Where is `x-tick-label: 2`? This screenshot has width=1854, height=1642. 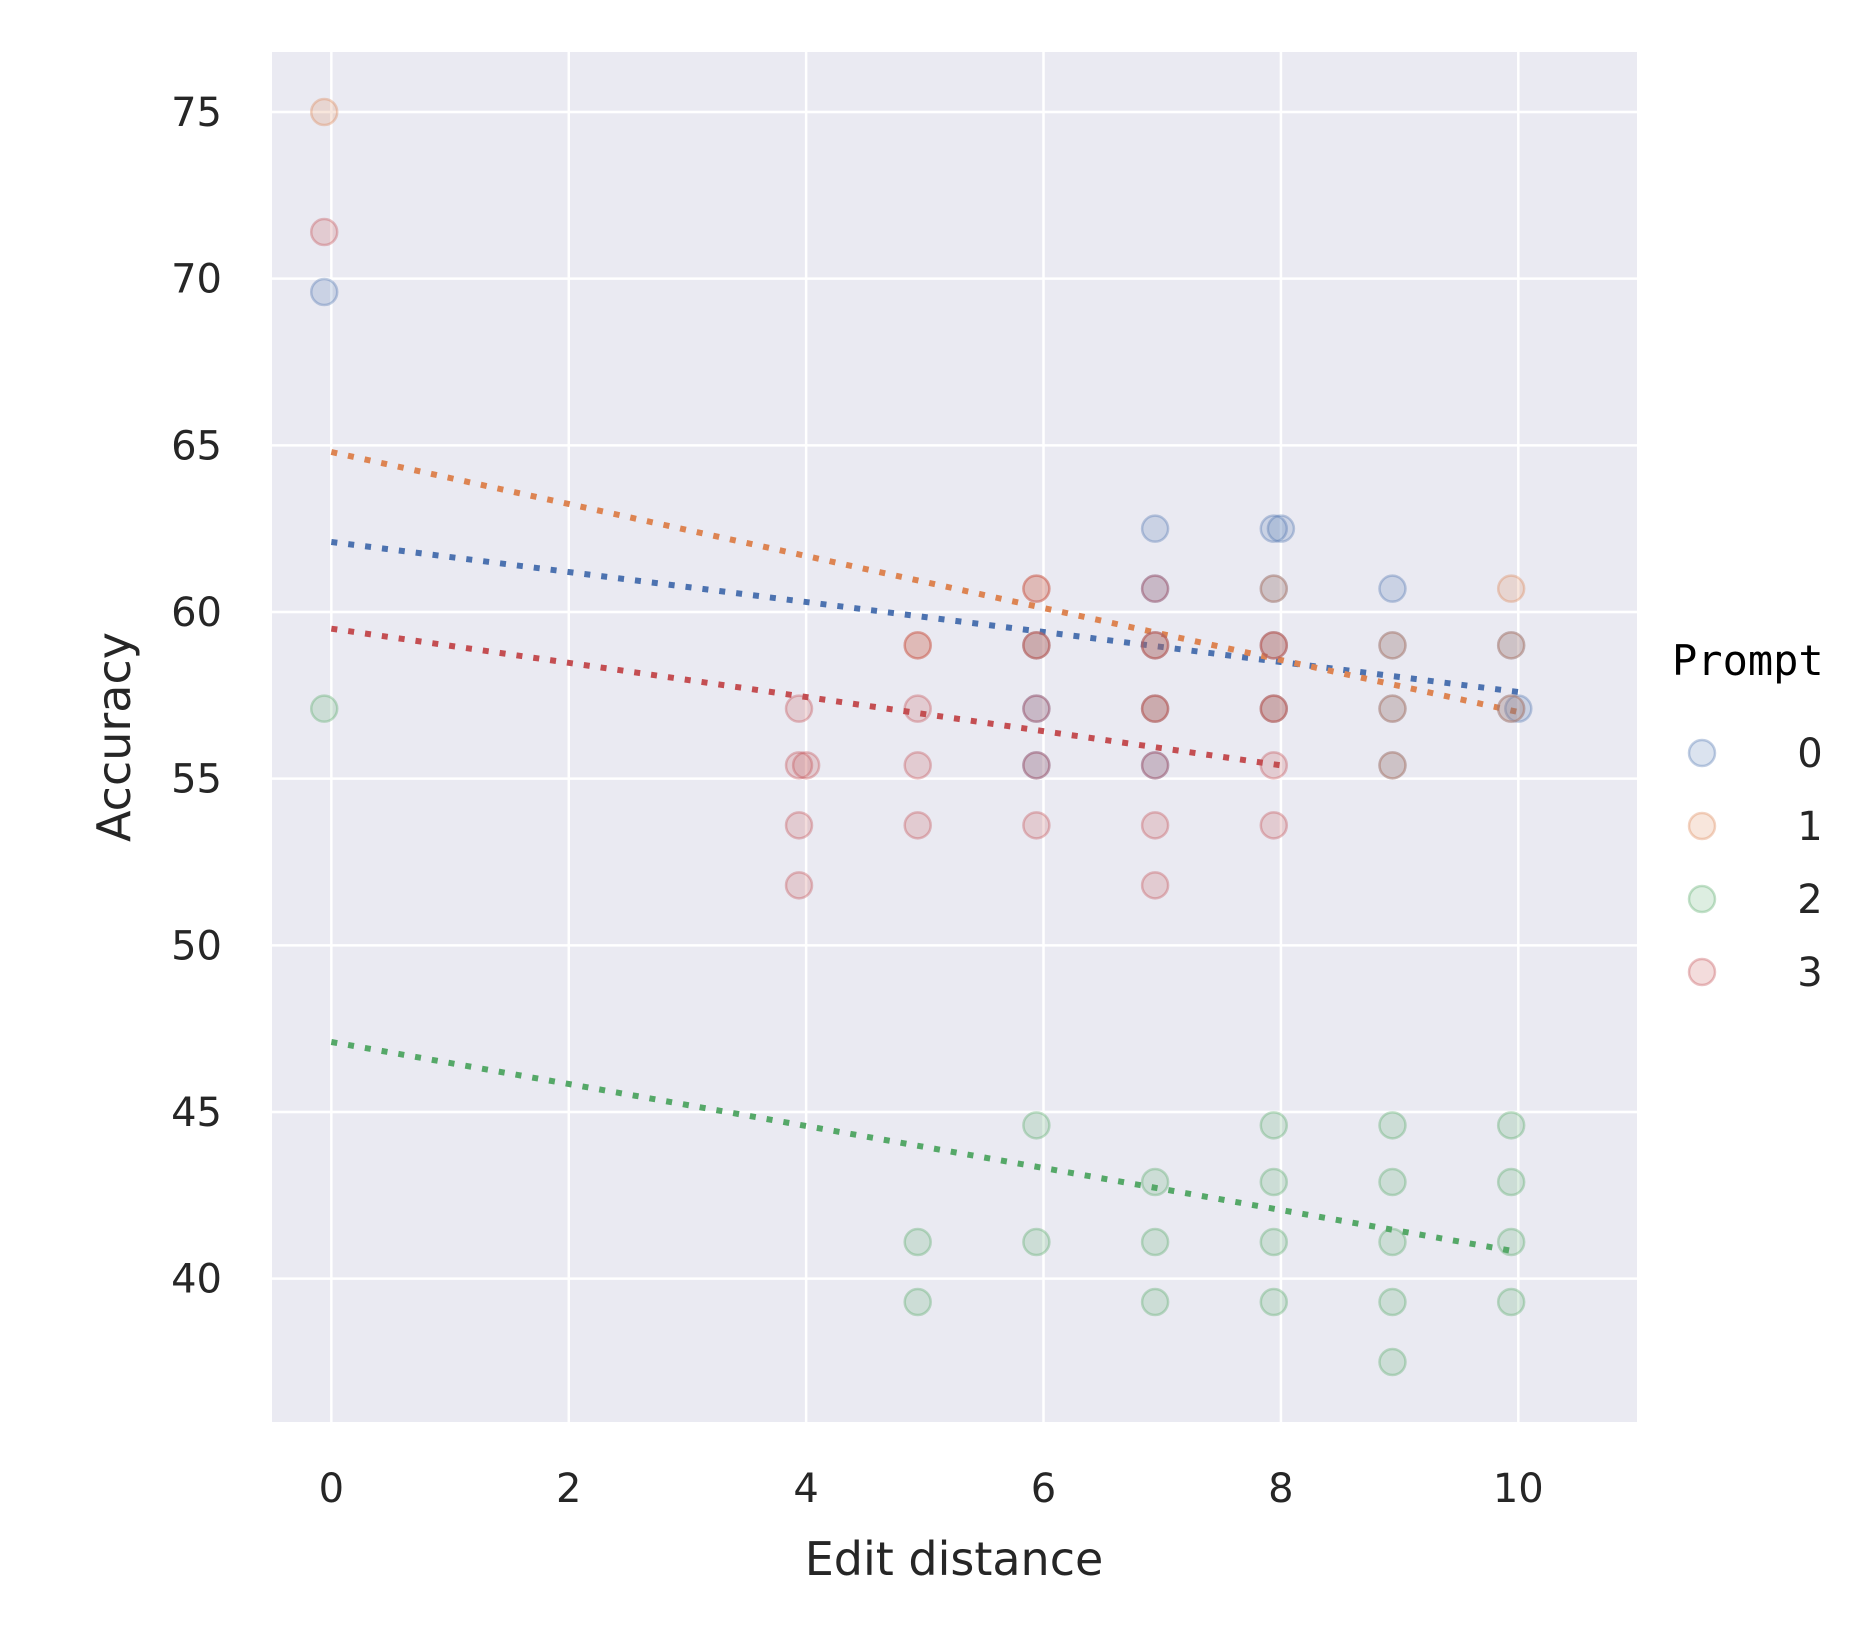
x-tick-label: 2 is located at coordinates (568, 1489).